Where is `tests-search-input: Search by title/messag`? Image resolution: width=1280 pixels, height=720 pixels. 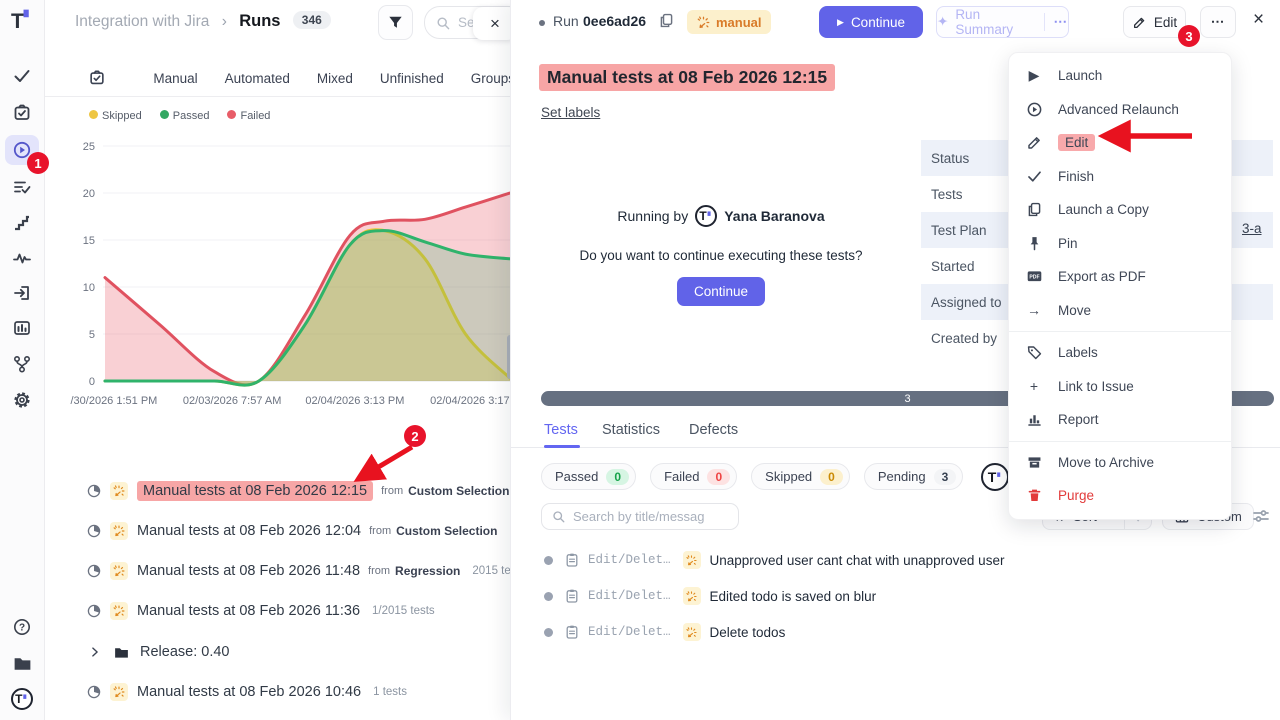 tests-search-input: Search by title/messag is located at coordinates (640, 516).